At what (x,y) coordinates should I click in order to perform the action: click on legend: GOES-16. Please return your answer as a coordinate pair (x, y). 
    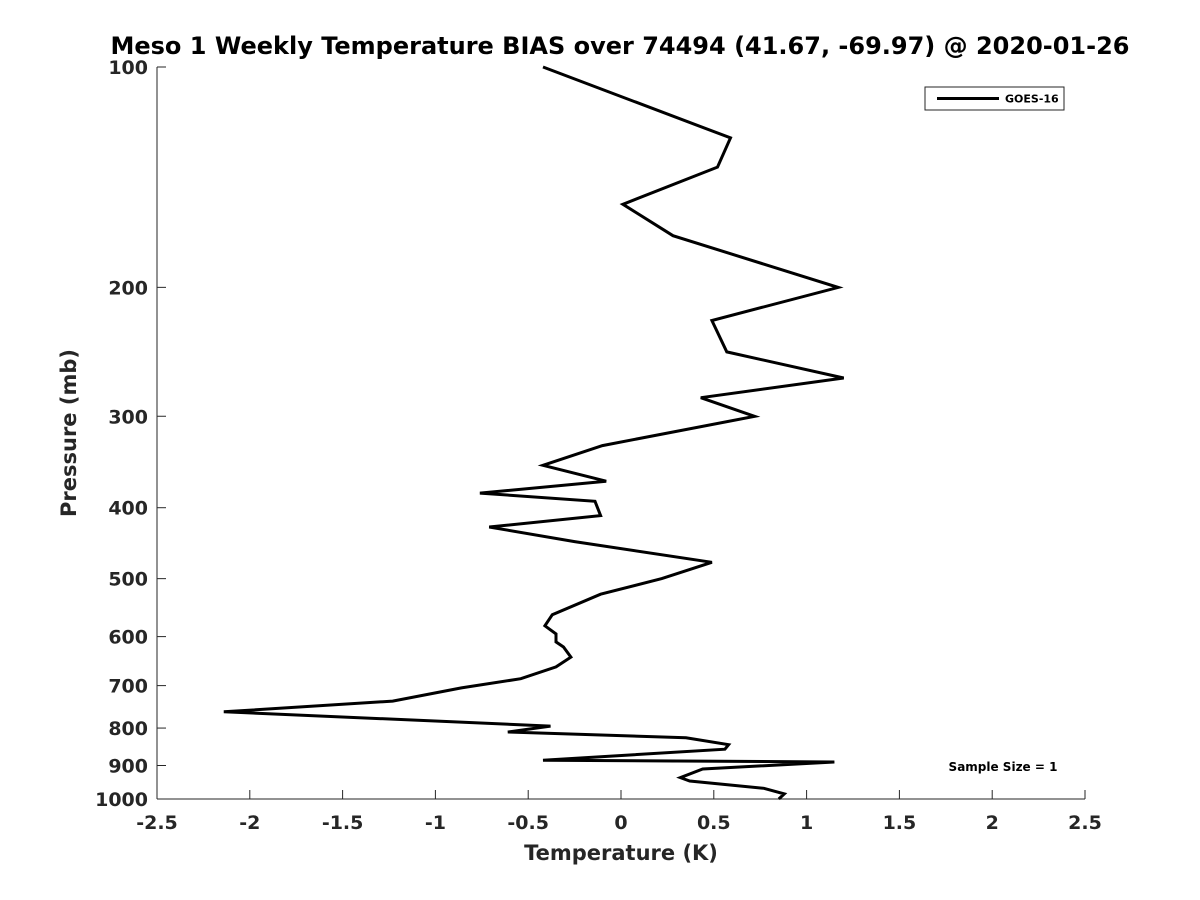
    Looking at the image, I should click on (994, 98).